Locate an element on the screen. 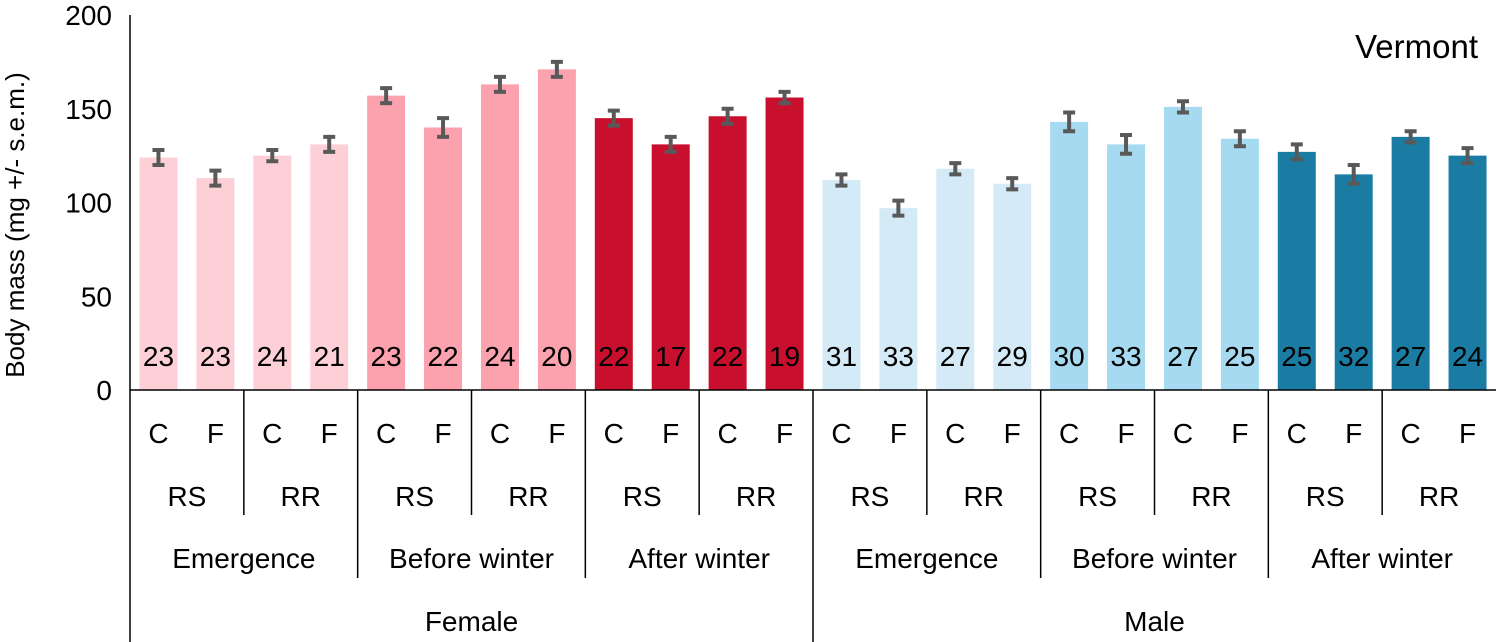 The height and width of the screenshot is (642, 1496). chart-title: Vermont is located at coordinates (1416, 46).